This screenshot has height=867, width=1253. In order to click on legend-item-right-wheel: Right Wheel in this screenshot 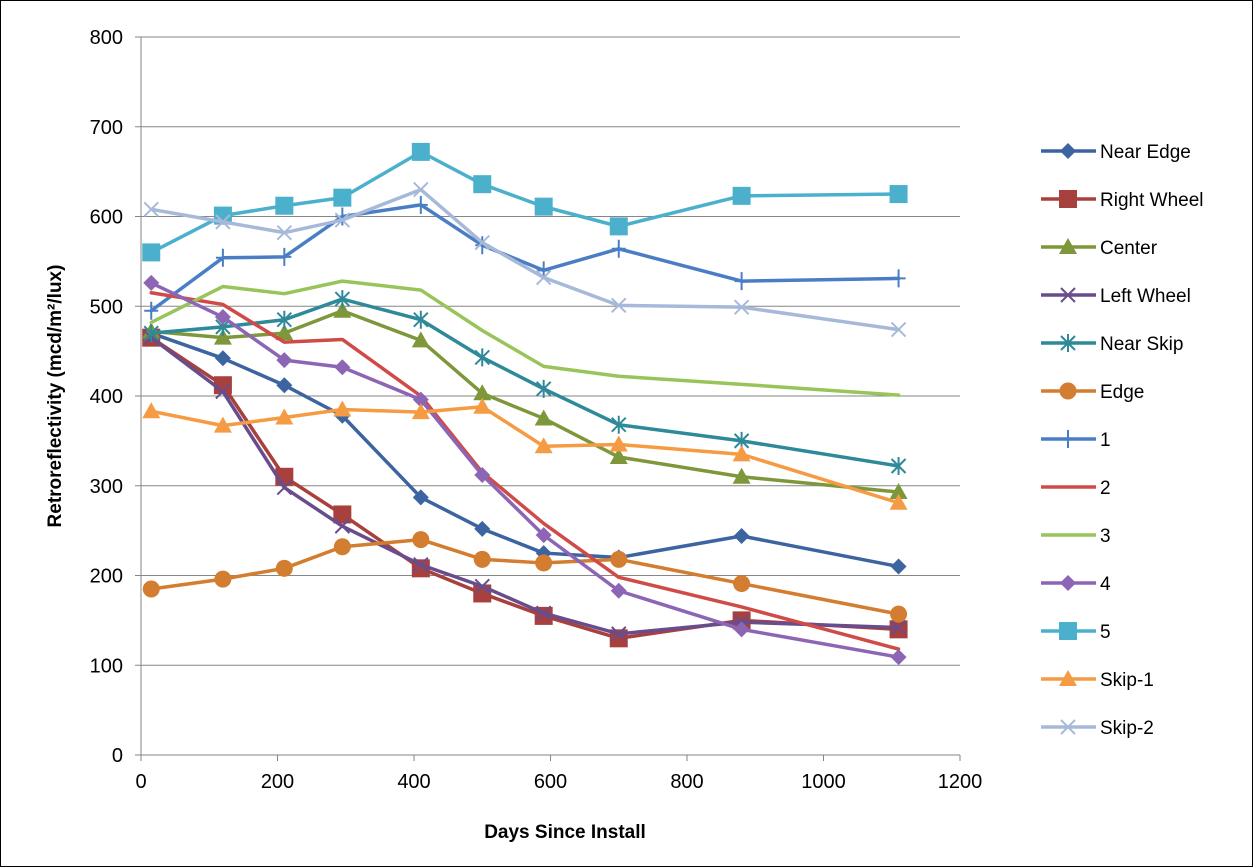, I will do `click(1122, 200)`.